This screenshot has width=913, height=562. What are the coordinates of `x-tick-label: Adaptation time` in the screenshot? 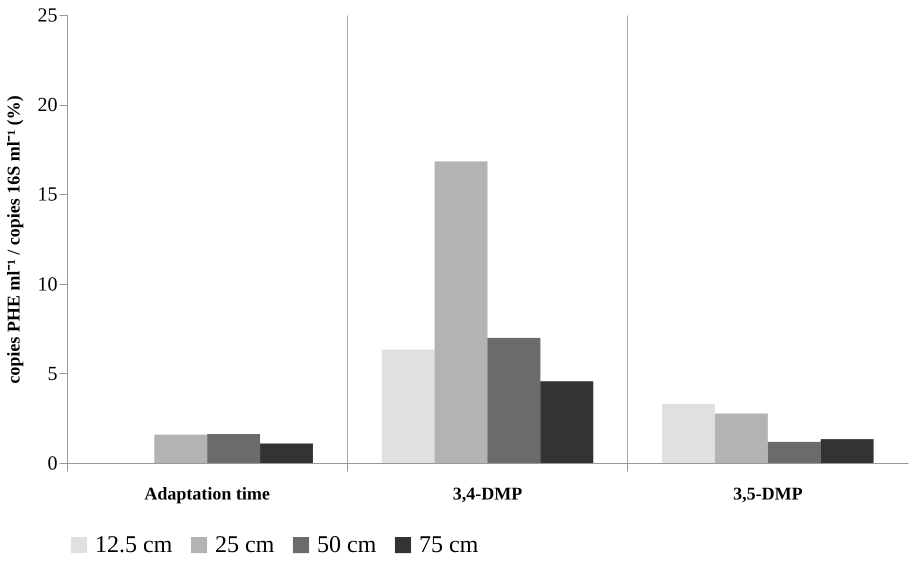 It's located at (207, 494).